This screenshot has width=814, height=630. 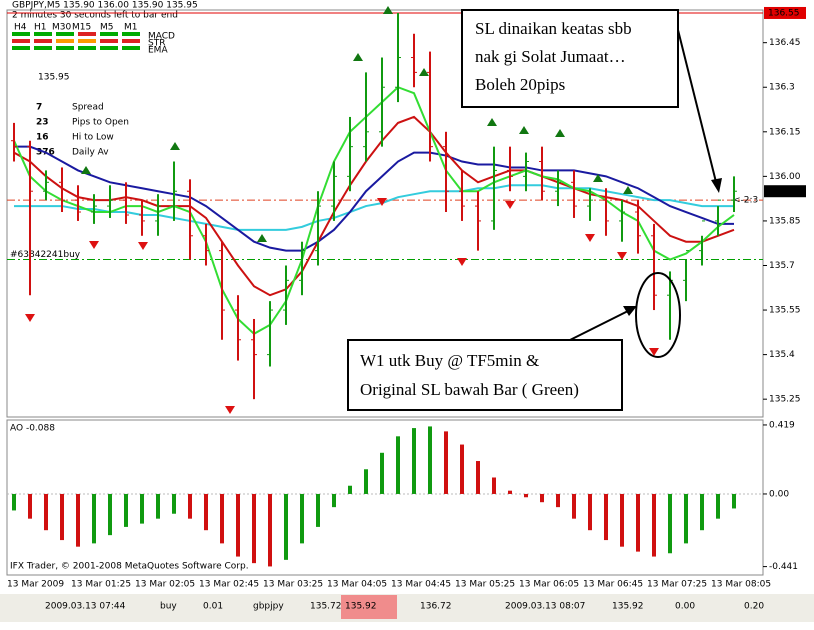 What do you see at coordinates (326, 607) in the screenshot?
I see `status-cell: 135.72` at bounding box center [326, 607].